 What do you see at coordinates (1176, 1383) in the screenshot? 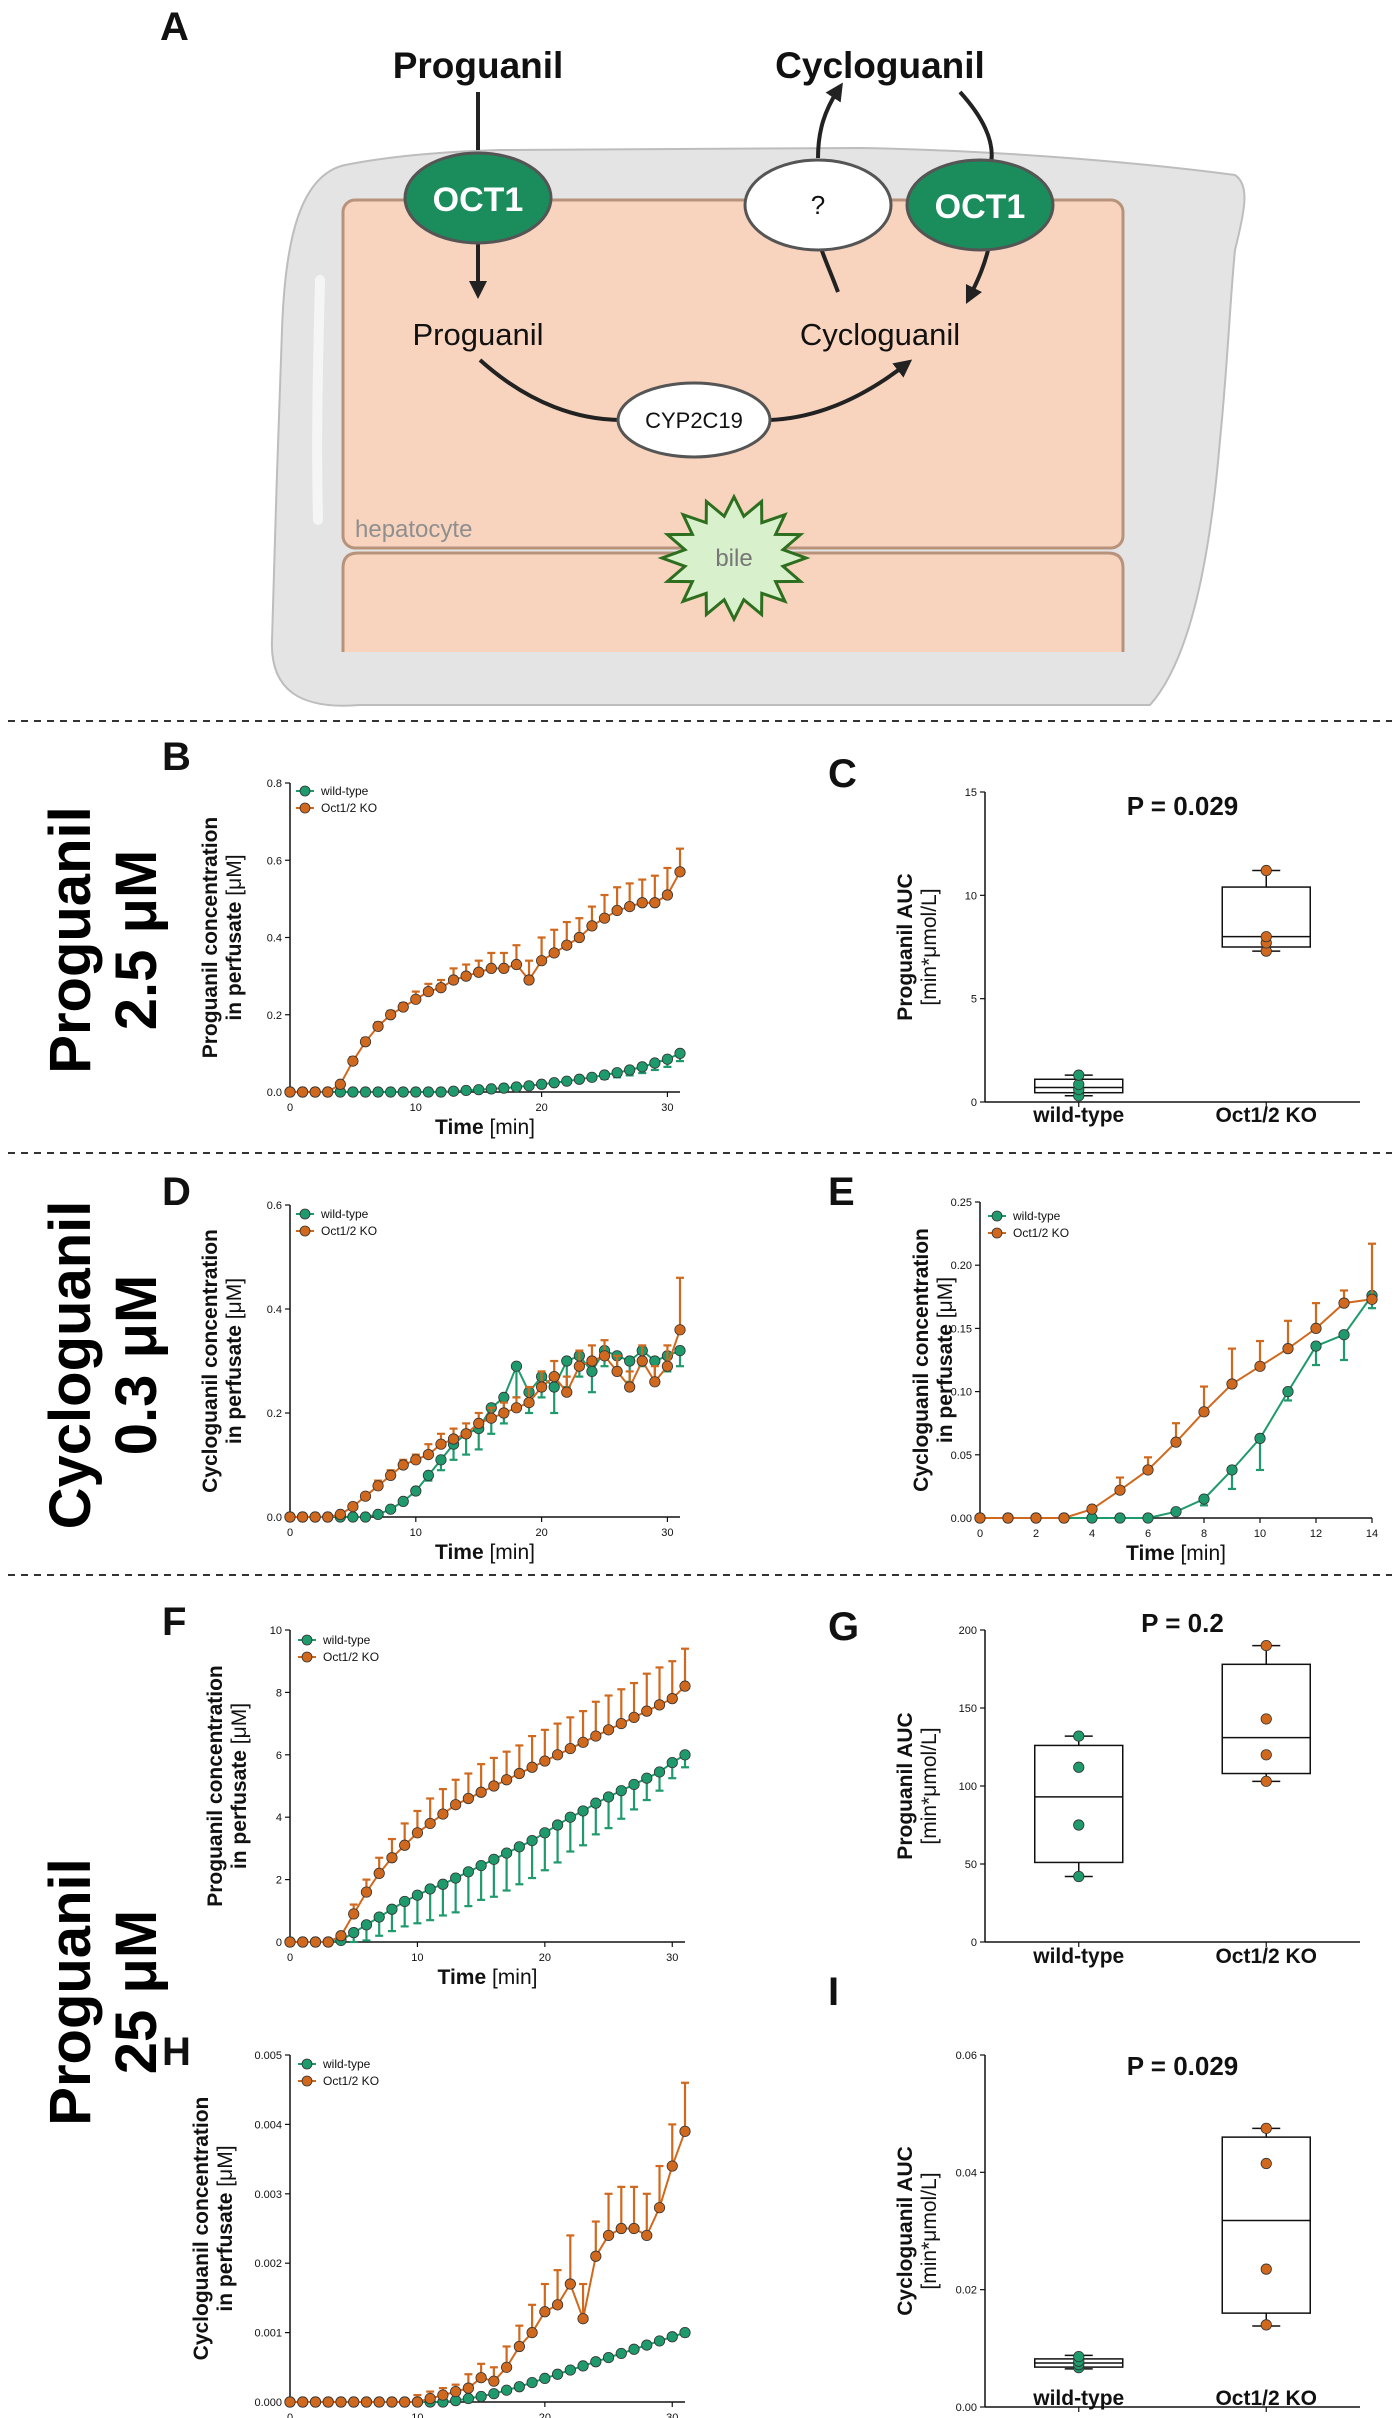
I see `series-oct1-2-ko` at bounding box center [1176, 1383].